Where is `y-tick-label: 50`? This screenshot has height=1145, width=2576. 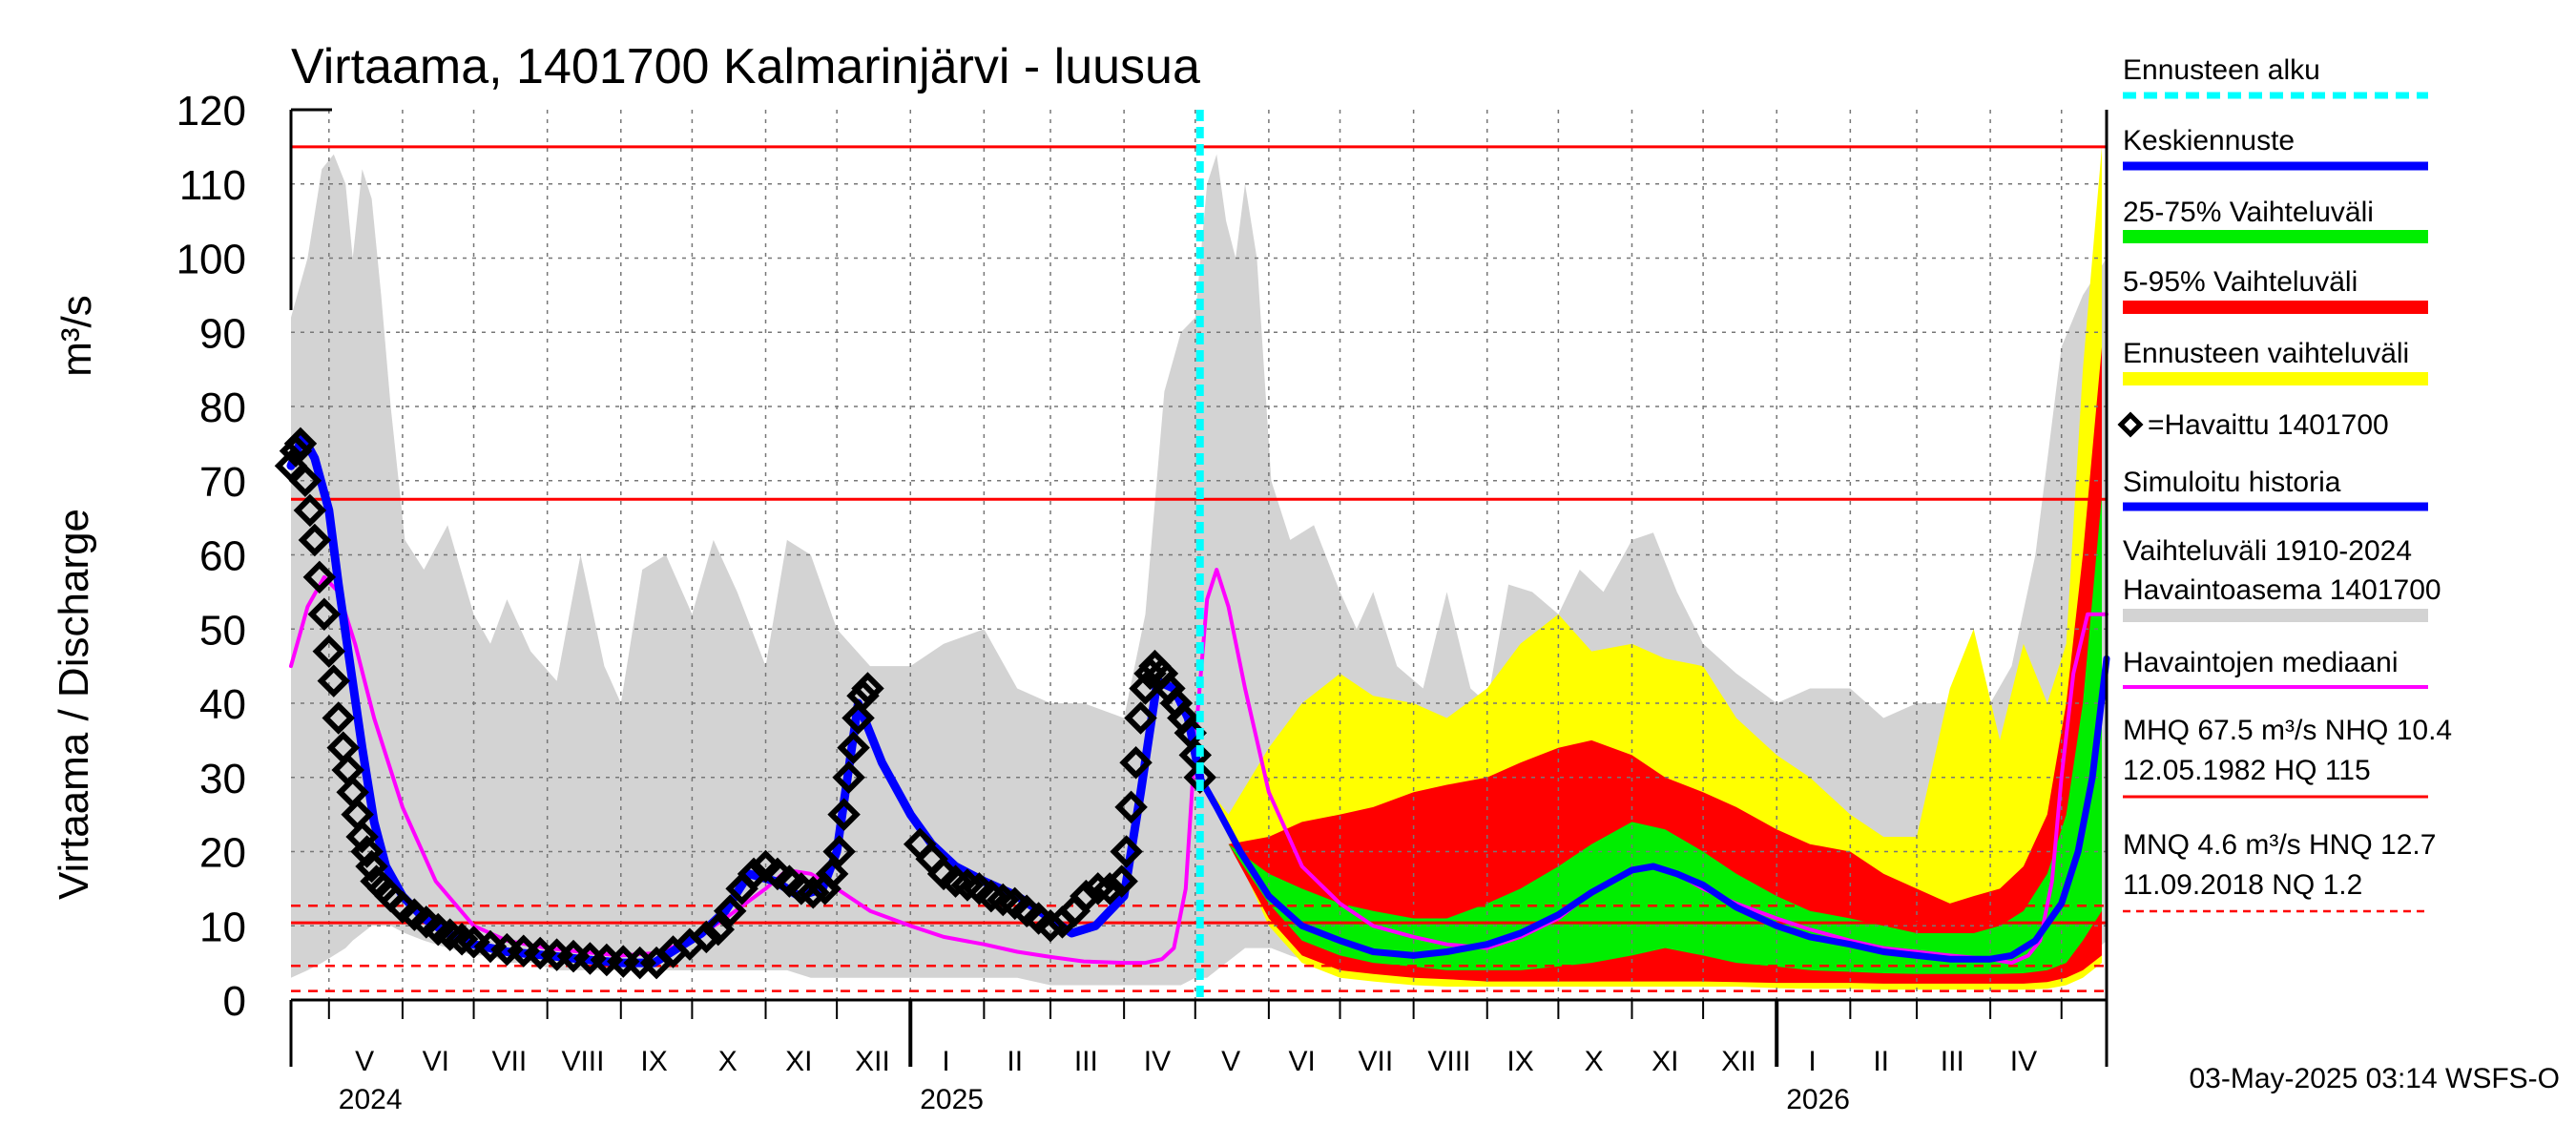
y-tick-label: 50 is located at coordinates (222, 630).